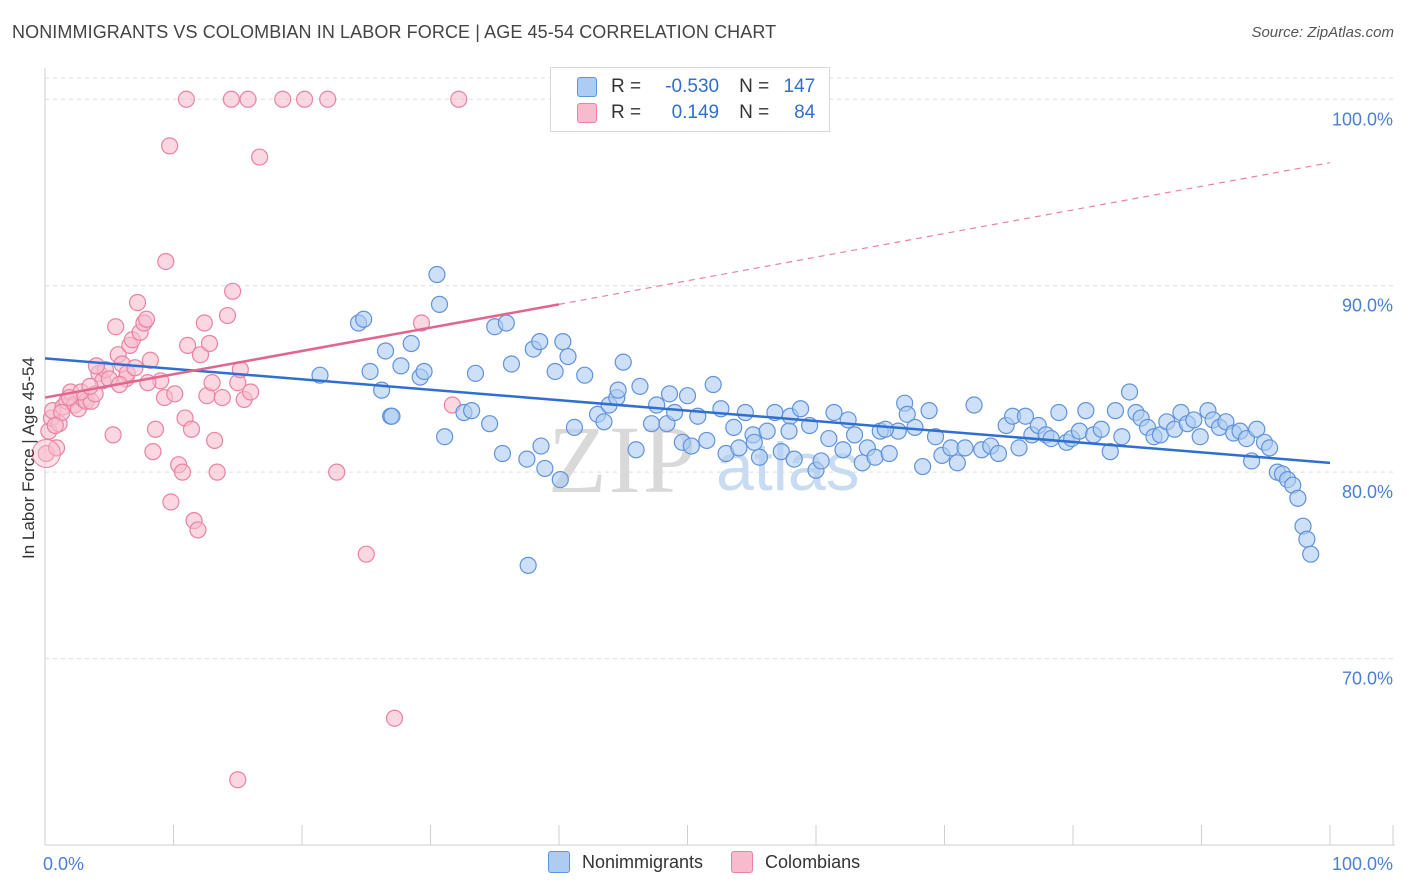  I want to click on source-label: Source: ZipAtlas.com, so click(1322, 32).